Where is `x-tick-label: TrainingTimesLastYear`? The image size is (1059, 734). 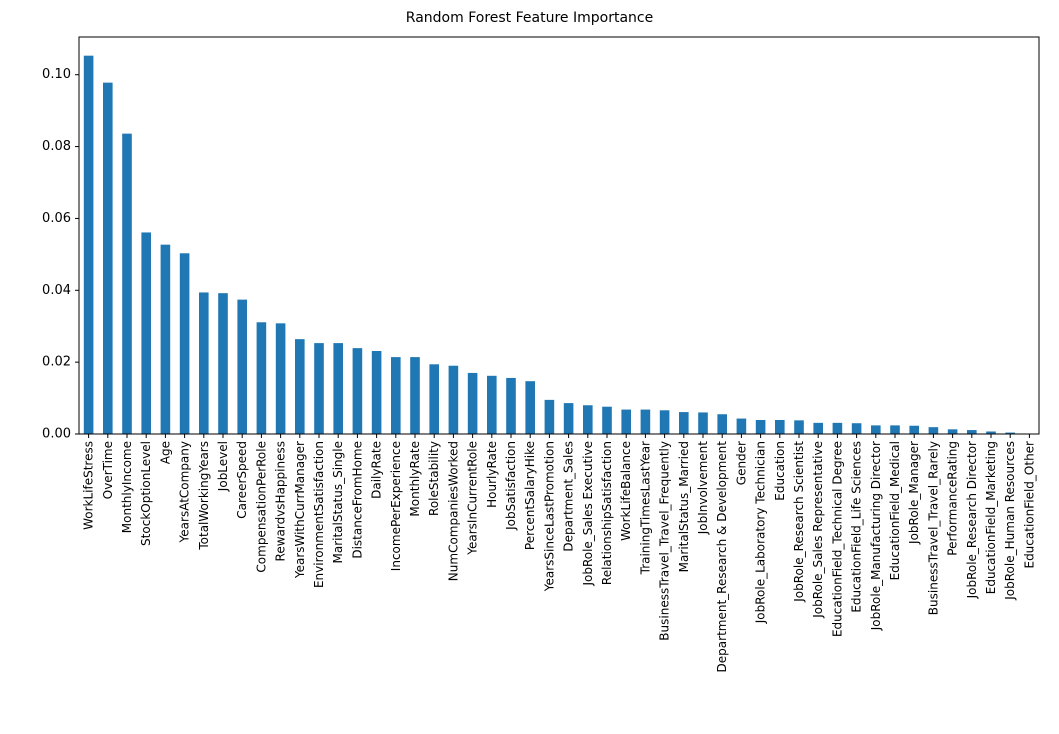
x-tick-label: TrainingTimesLastYear is located at coordinates (645, 508).